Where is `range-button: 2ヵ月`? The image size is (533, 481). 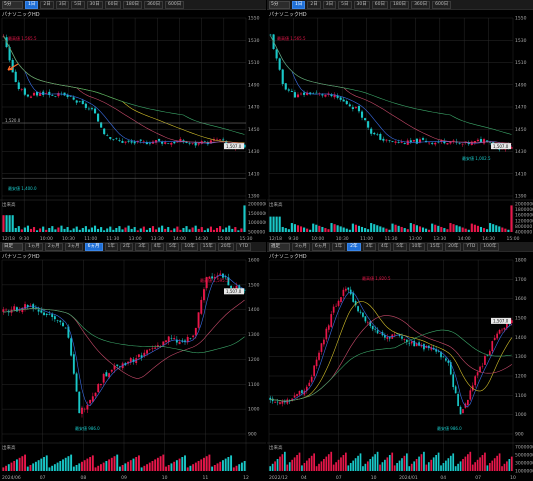 range-button: 2ヵ月 is located at coordinates (53, 246).